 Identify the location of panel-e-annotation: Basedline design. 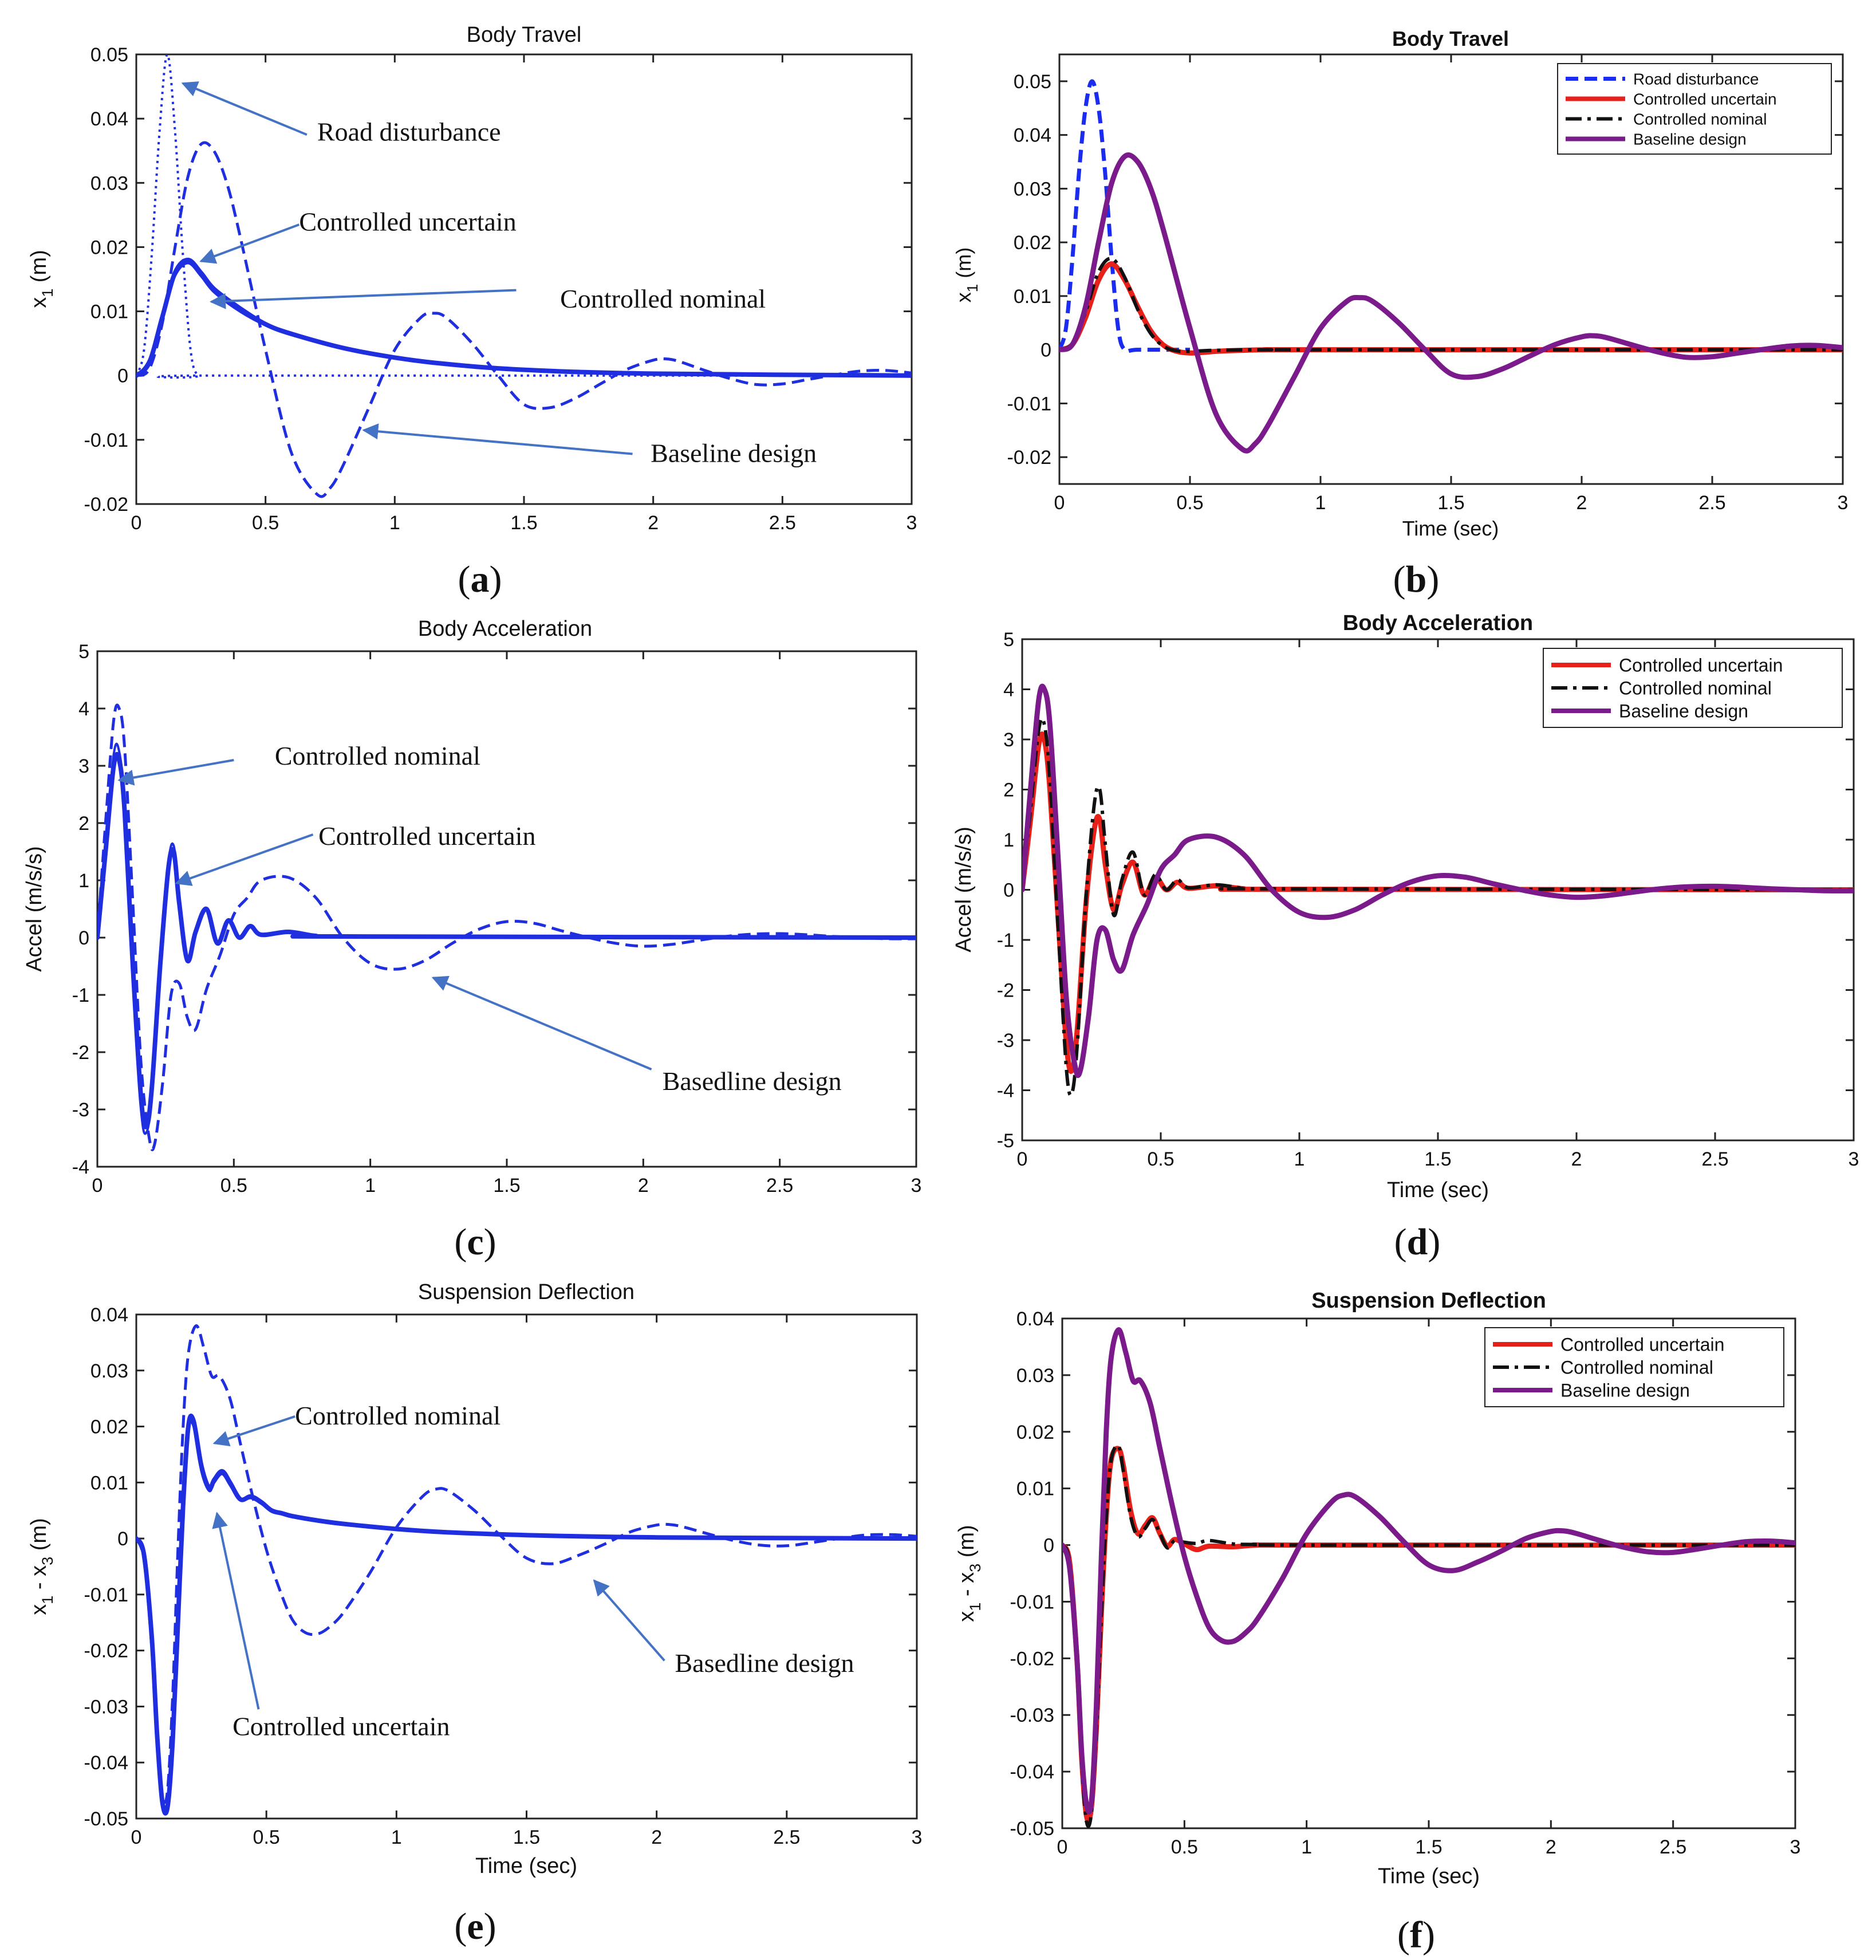
(723, 1628).